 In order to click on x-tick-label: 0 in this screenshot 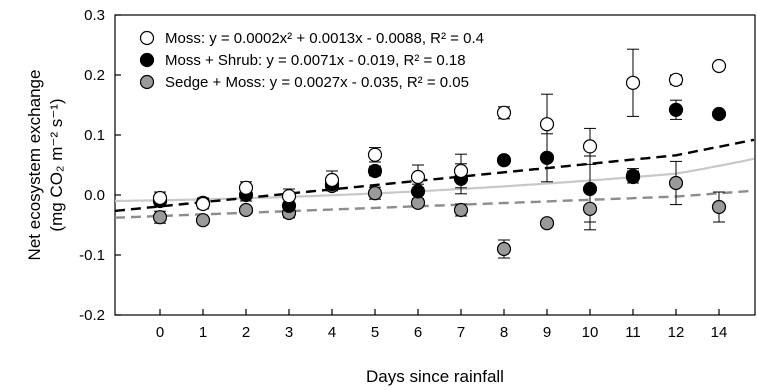, I will do `click(160, 332)`.